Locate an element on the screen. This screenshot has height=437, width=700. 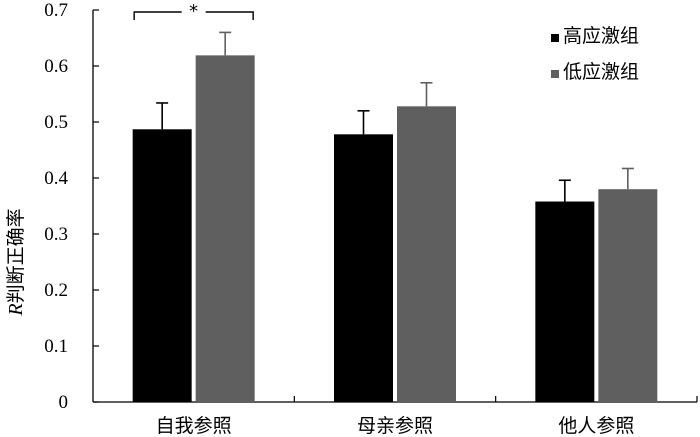
y-axis-title-italic: R is located at coordinates (16, 309).